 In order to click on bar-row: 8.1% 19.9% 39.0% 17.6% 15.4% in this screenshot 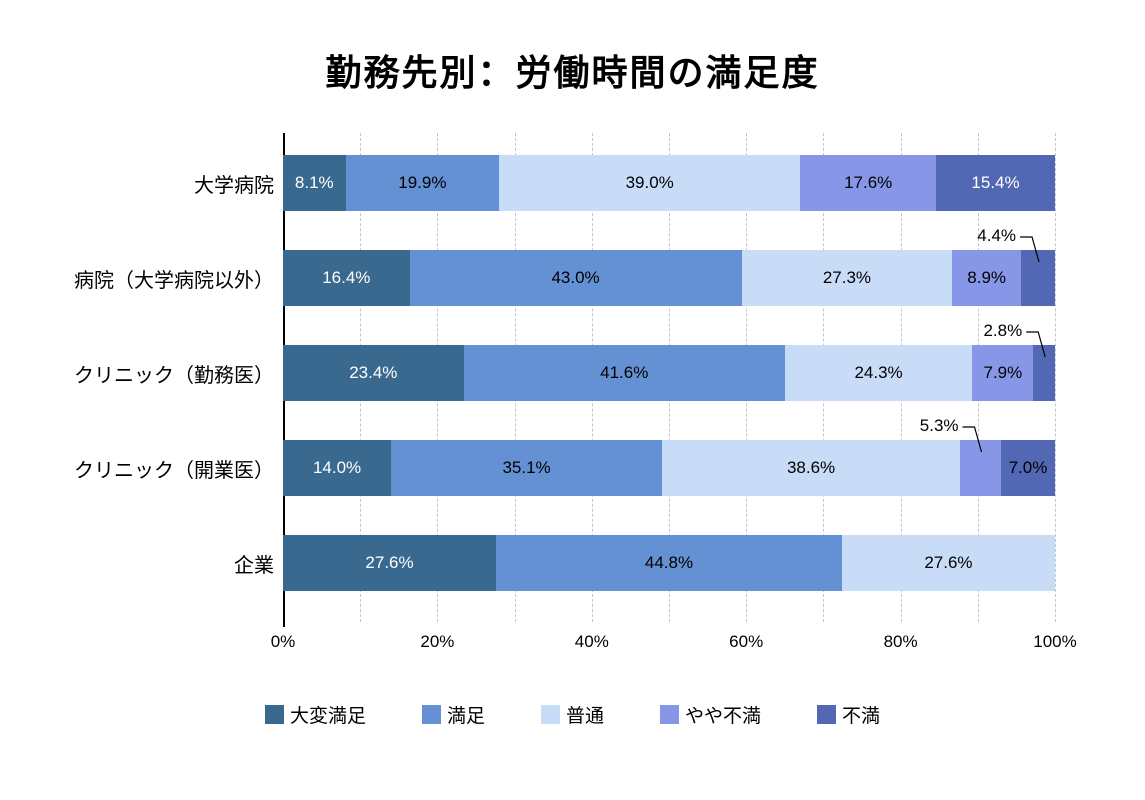, I will do `click(669, 183)`.